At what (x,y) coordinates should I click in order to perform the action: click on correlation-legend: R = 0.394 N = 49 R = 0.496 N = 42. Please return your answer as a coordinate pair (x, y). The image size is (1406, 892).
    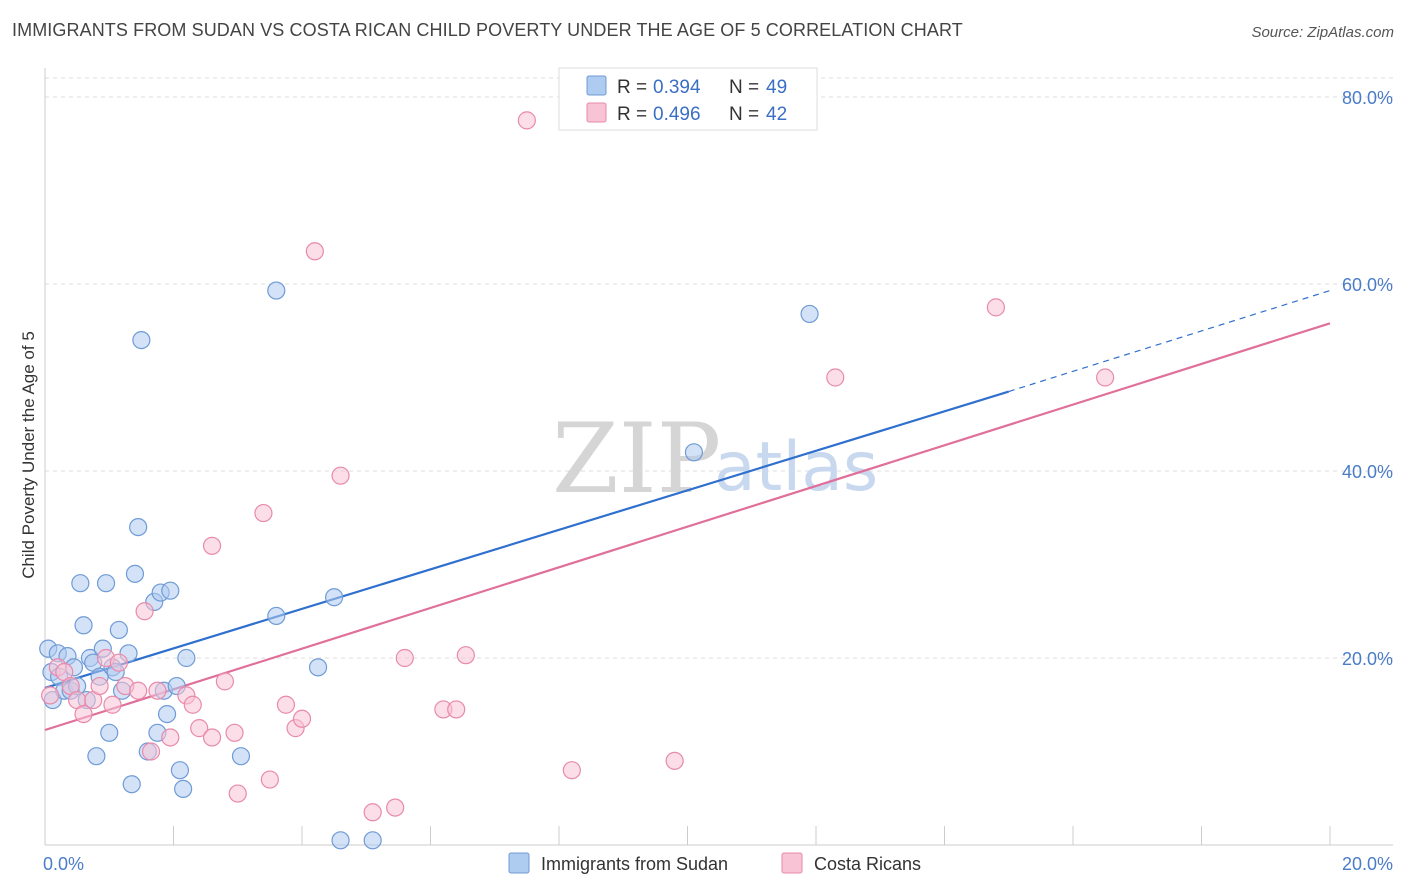
    Looking at the image, I should click on (688, 99).